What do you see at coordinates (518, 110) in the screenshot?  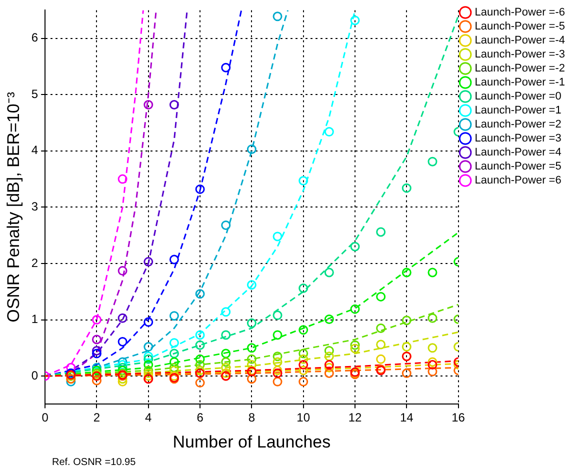 I see `legend-label: Launch-Power =1` at bounding box center [518, 110].